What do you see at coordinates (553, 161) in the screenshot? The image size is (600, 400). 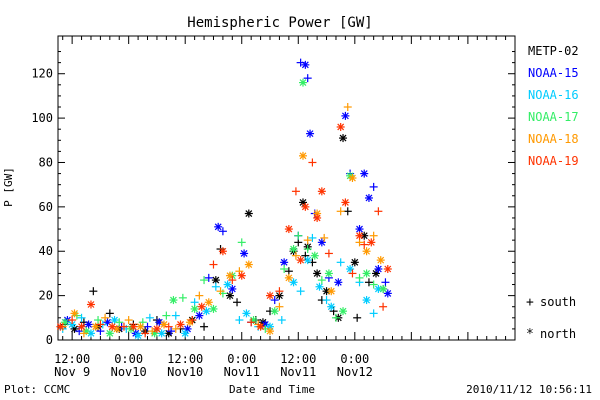 I see `legend-item-noaa-19: NOAA-19` at bounding box center [553, 161].